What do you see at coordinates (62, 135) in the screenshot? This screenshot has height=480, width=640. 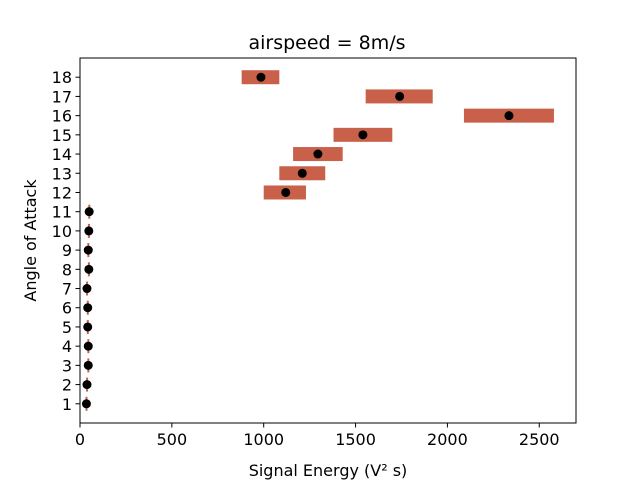 I see `y-tick-label-15: 15` at bounding box center [62, 135].